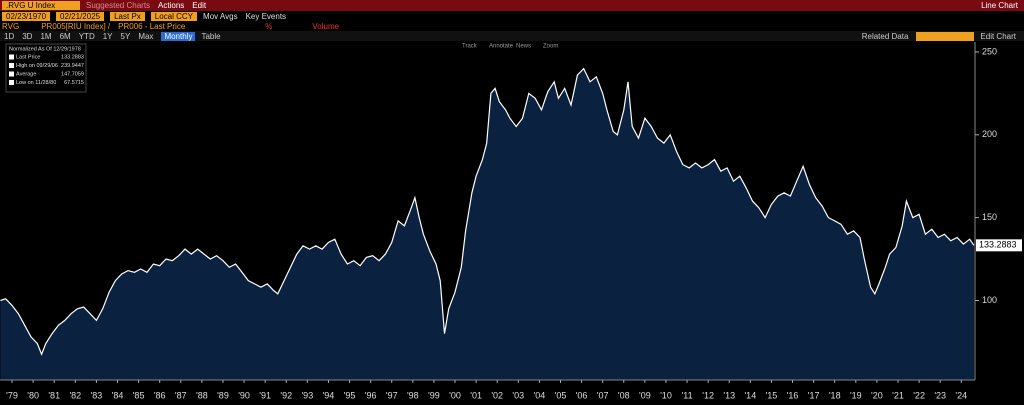 The width and height of the screenshot is (1024, 405). Describe the element at coordinates (326, 26) in the screenshot. I see `volume: Volume` at that location.